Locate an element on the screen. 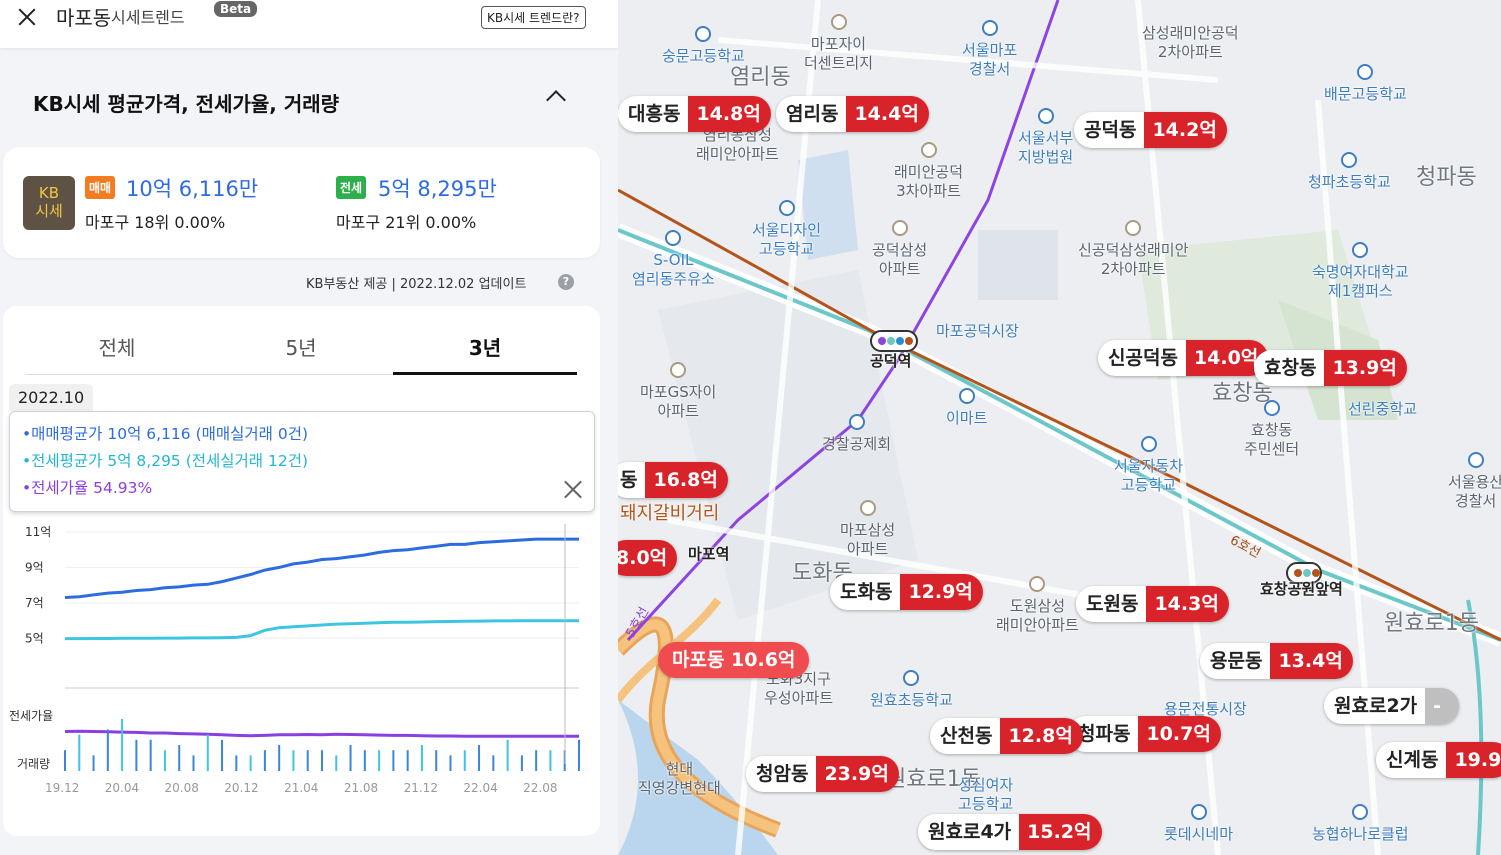 Image resolution: width=1501 pixels, height=855 pixels. sale-tag: 매매 is located at coordinates (100, 187).